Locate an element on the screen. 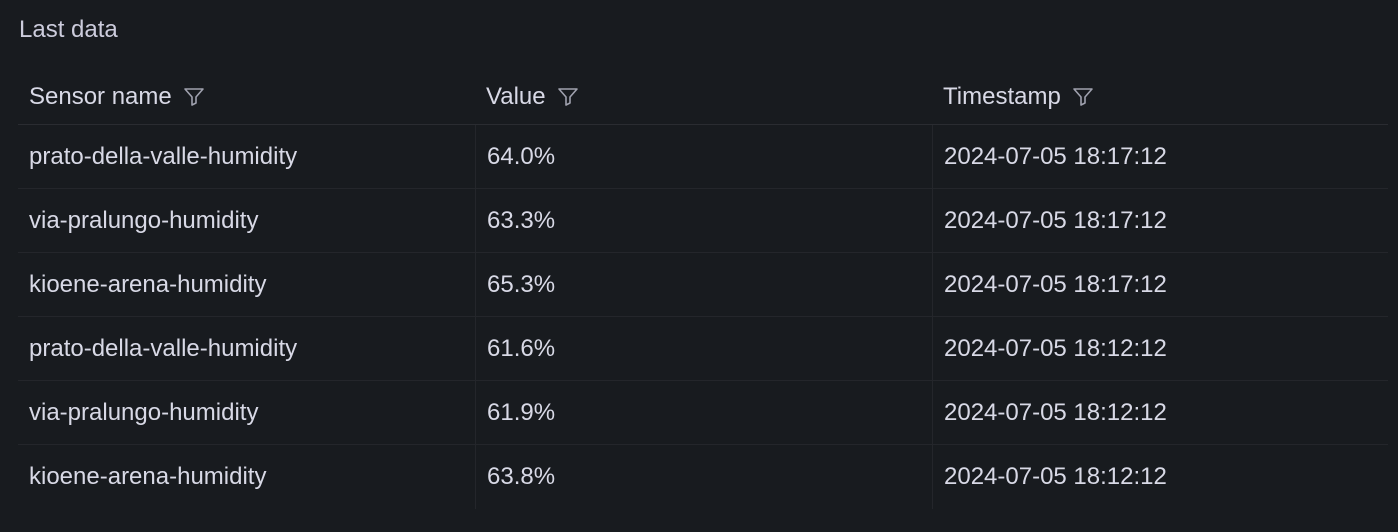 The width and height of the screenshot is (1398, 532). column-header-value: Value is located at coordinates (703, 97).